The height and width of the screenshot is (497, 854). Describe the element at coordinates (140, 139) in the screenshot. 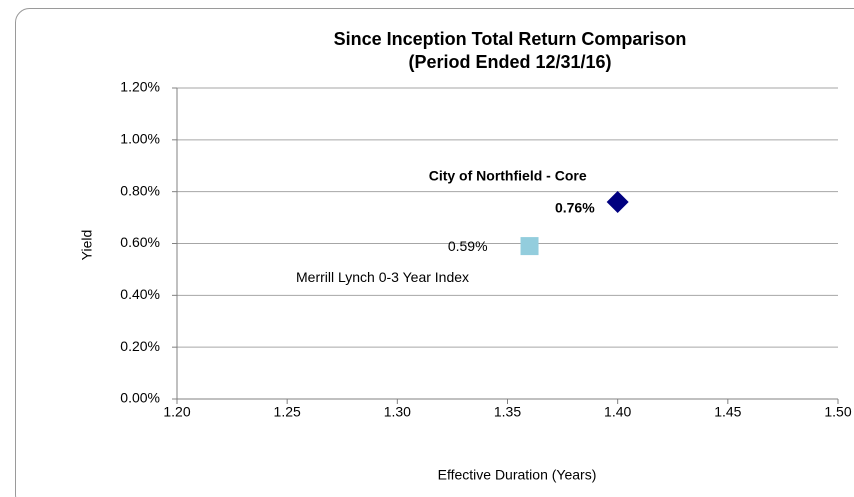

I see `y-tick-label: 1.00%` at that location.